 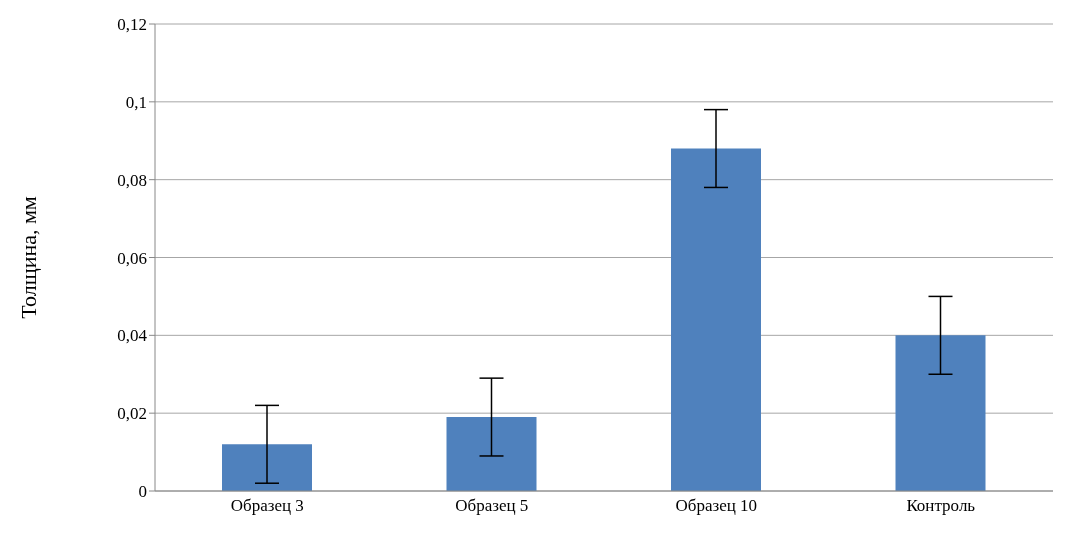 What do you see at coordinates (142, 492) in the screenshot?
I see `y-tick-label: 0` at bounding box center [142, 492].